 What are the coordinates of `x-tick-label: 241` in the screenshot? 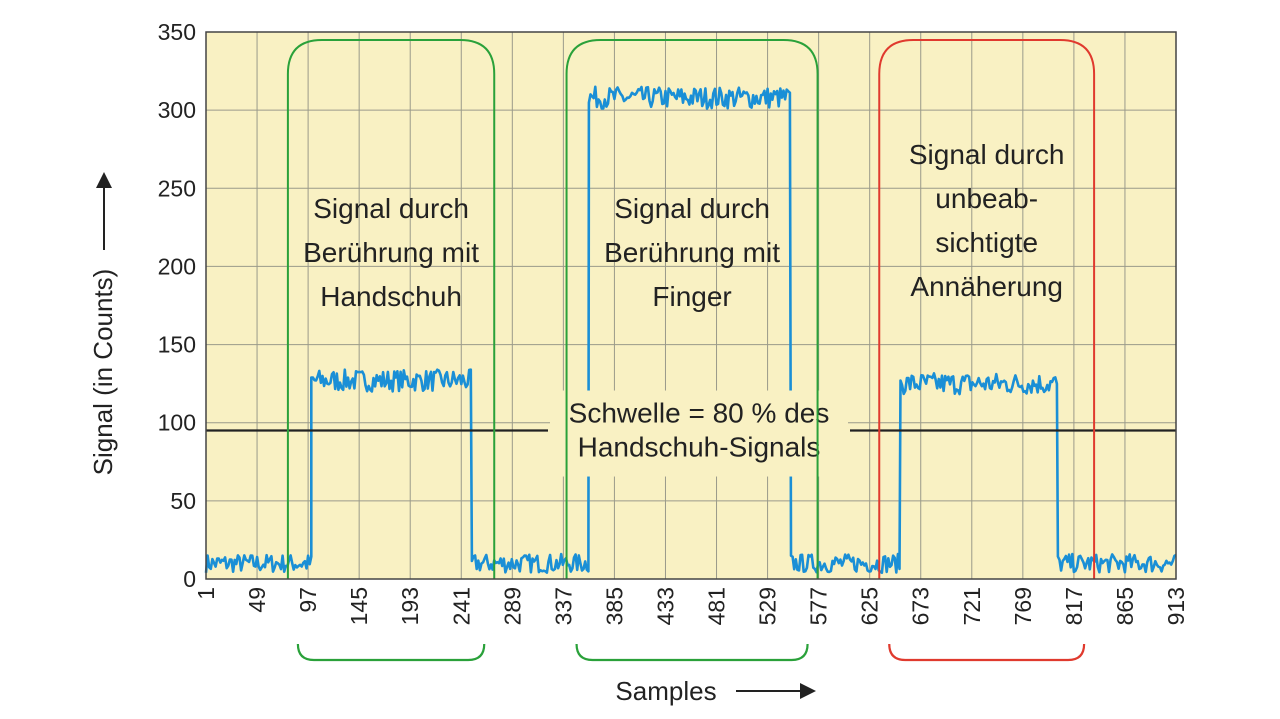 It's located at (461, 606).